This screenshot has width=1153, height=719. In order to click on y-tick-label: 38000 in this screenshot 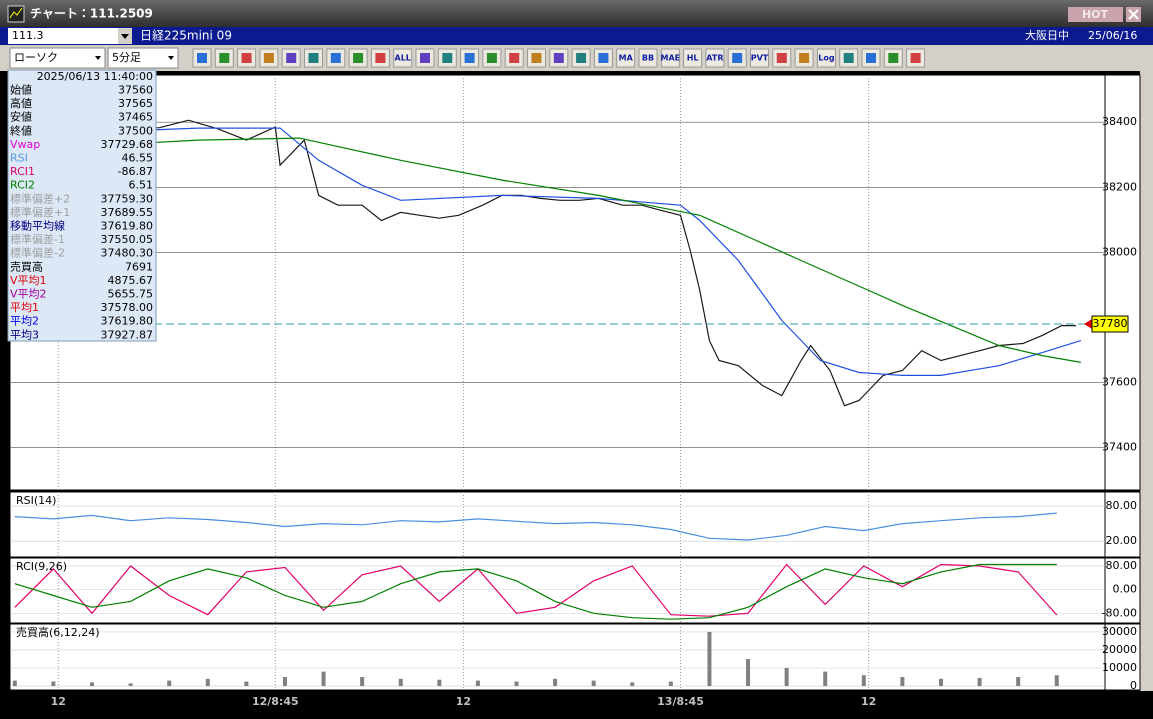, I will do `click(1119, 251)`.